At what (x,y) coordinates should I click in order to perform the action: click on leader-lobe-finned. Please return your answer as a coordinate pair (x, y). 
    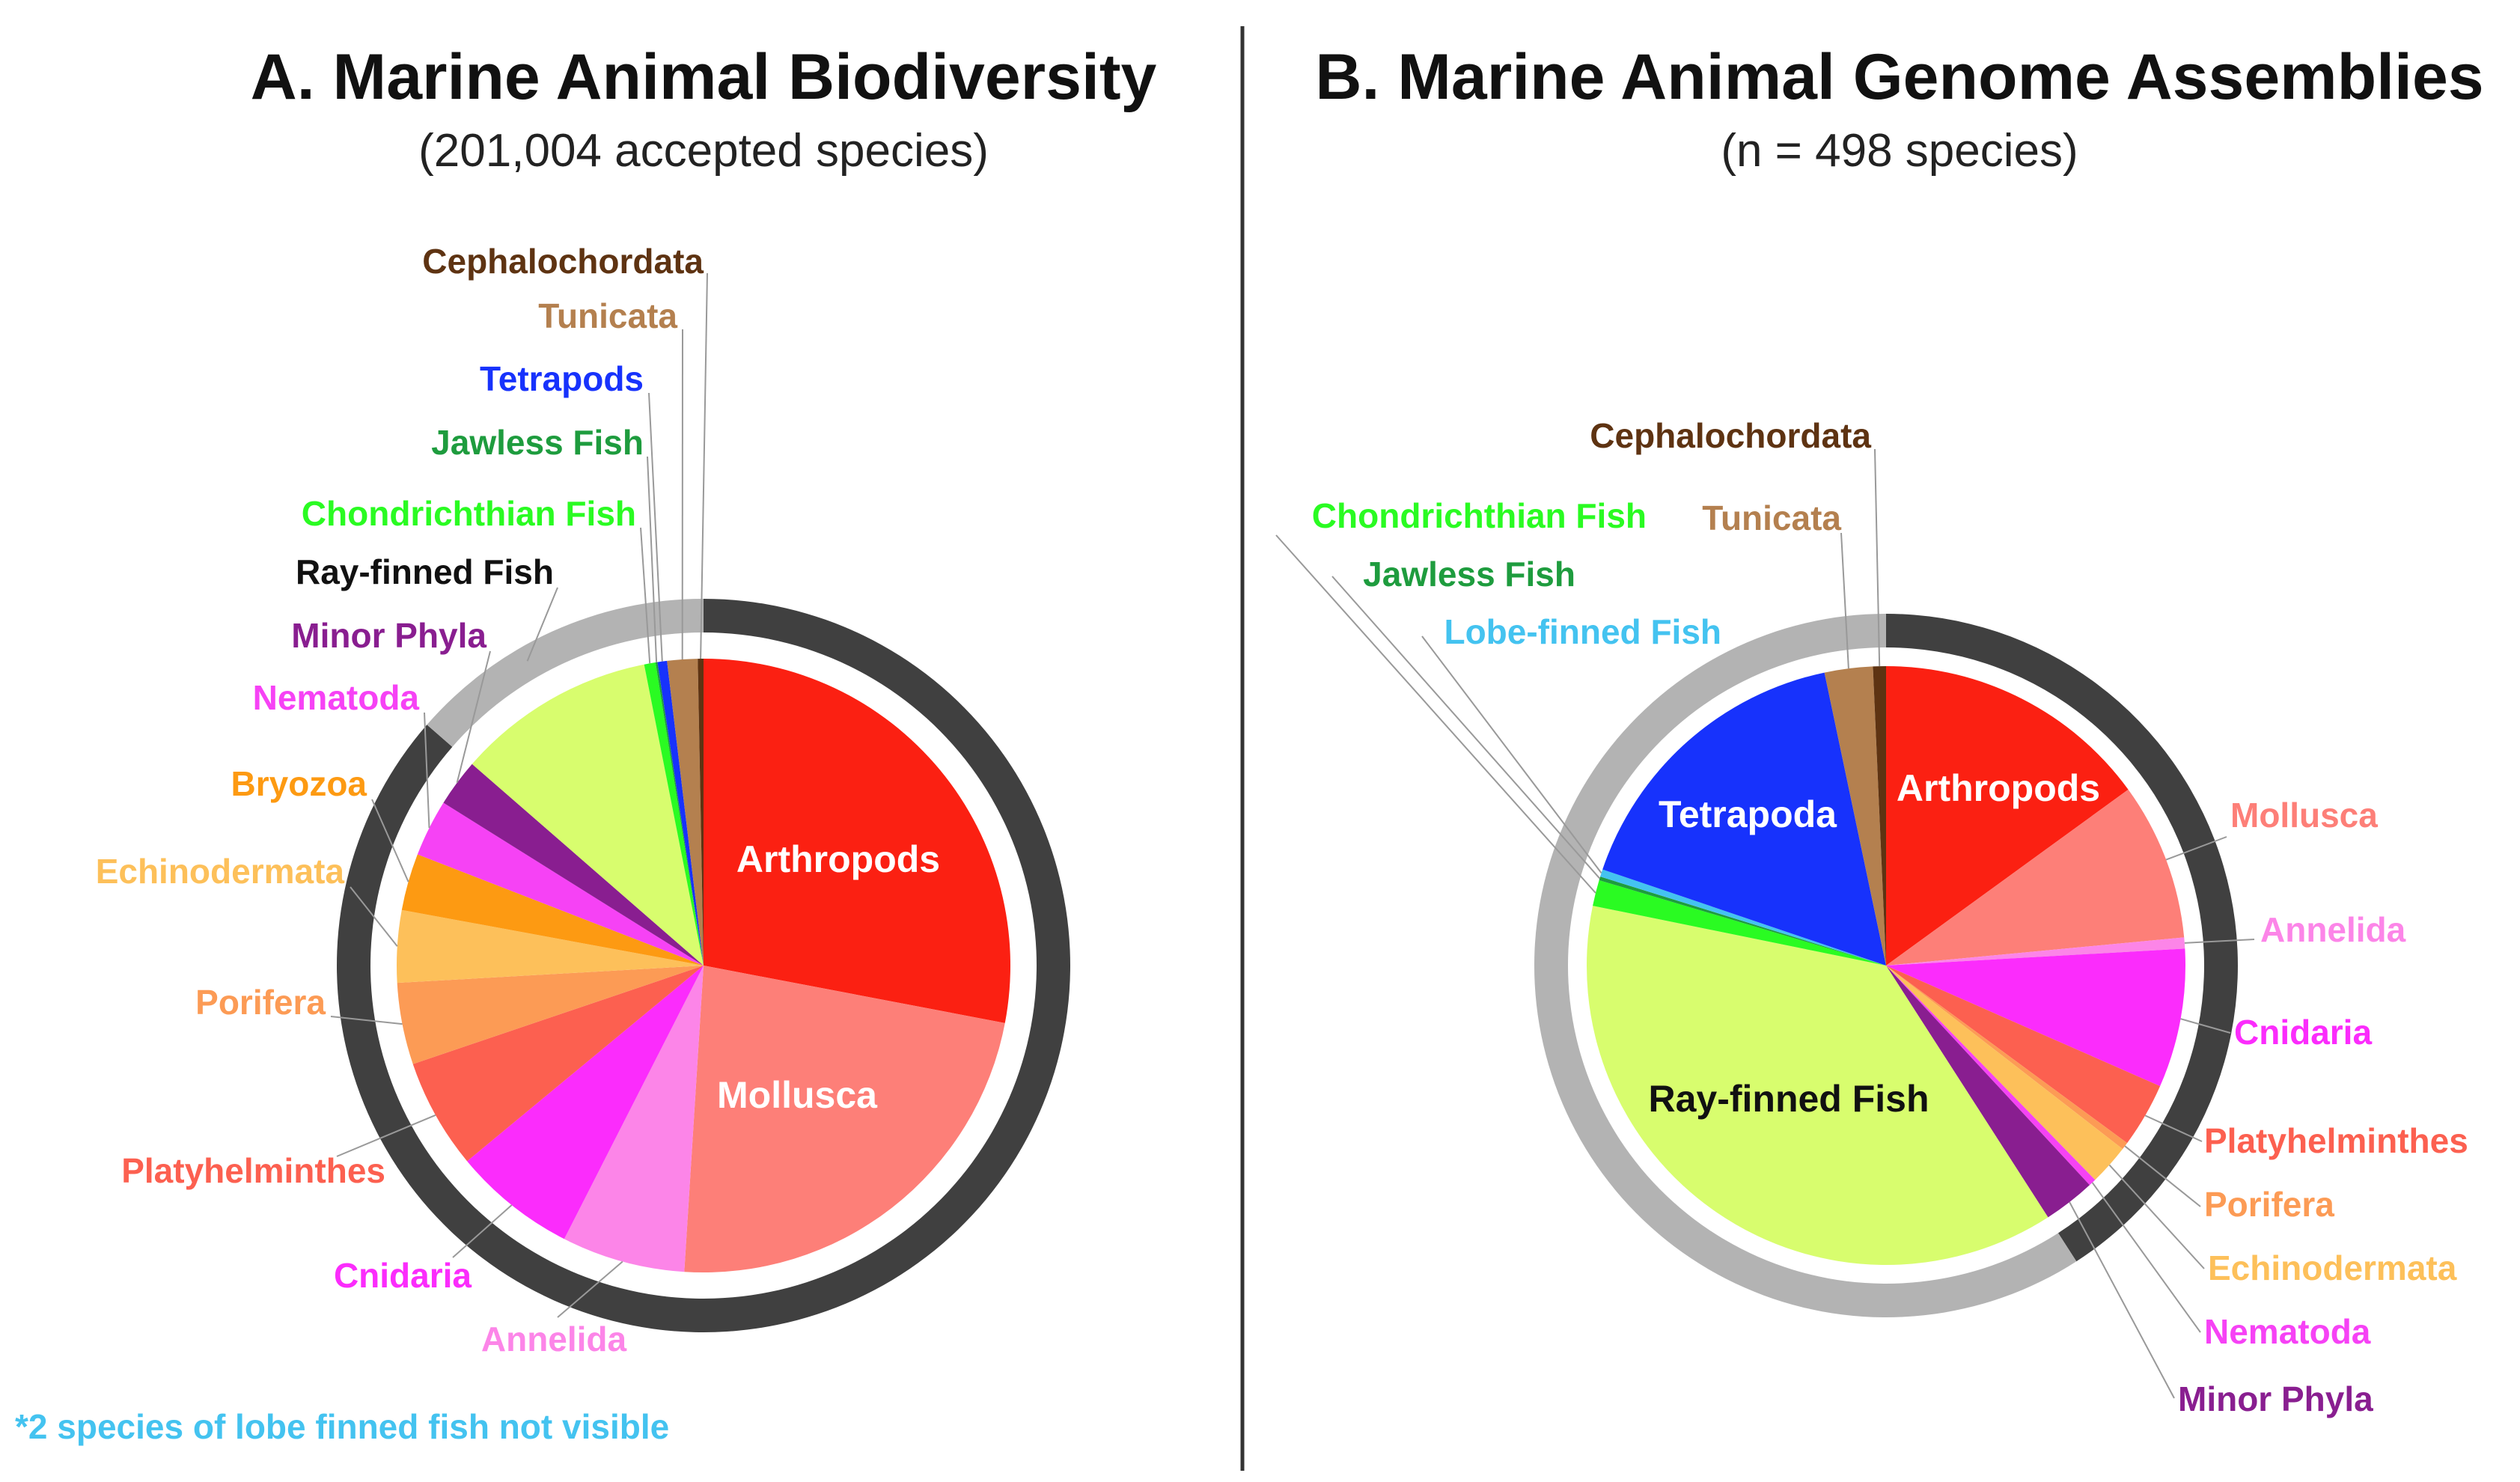
    Looking at the image, I should click on (1511, 754).